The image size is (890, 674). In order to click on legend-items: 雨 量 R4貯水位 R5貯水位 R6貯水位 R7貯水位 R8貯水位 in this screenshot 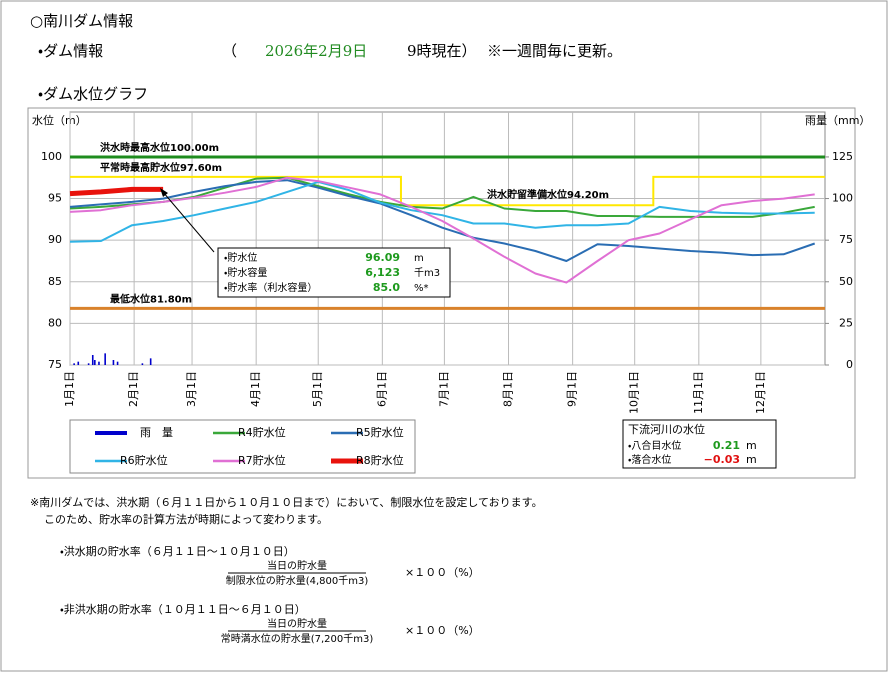, I will do `click(249, 446)`.